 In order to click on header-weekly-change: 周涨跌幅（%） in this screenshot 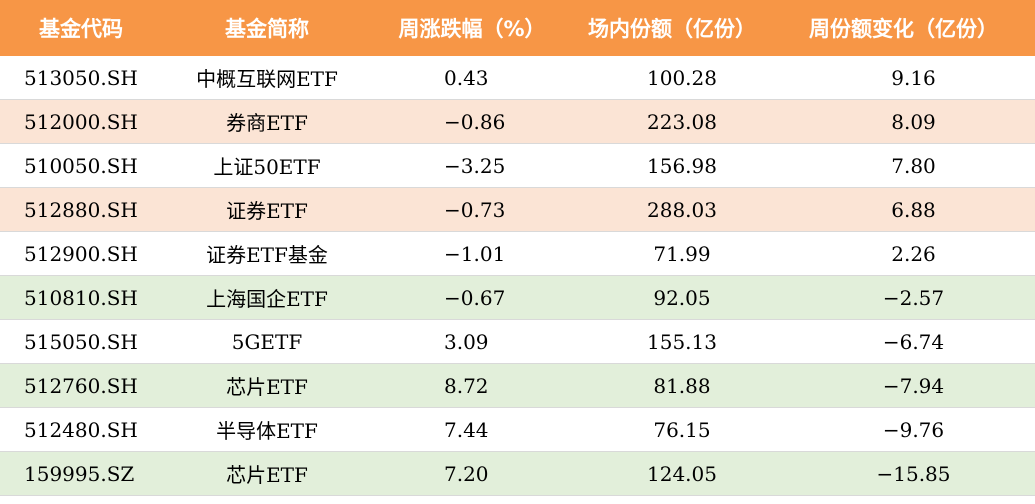, I will do `click(472, 28)`.